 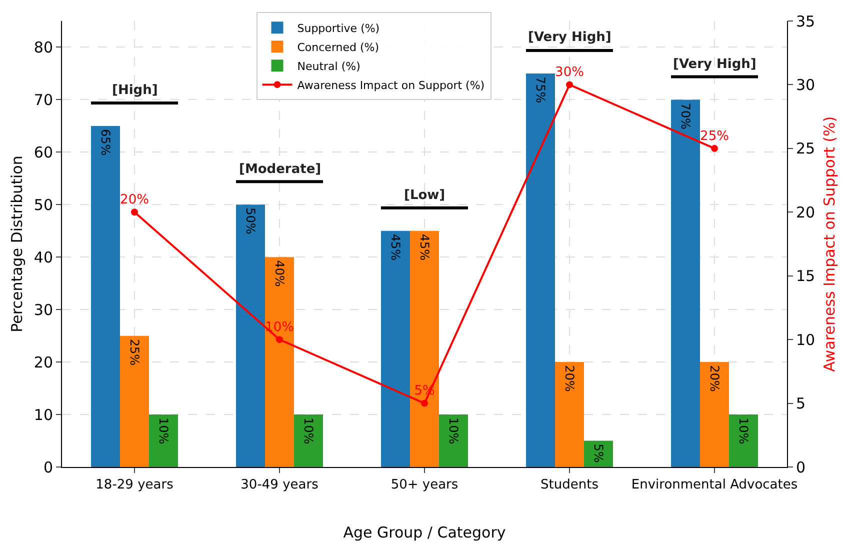 What do you see at coordinates (43, 47) in the screenshot?
I see `y-tick-label: 80` at bounding box center [43, 47].